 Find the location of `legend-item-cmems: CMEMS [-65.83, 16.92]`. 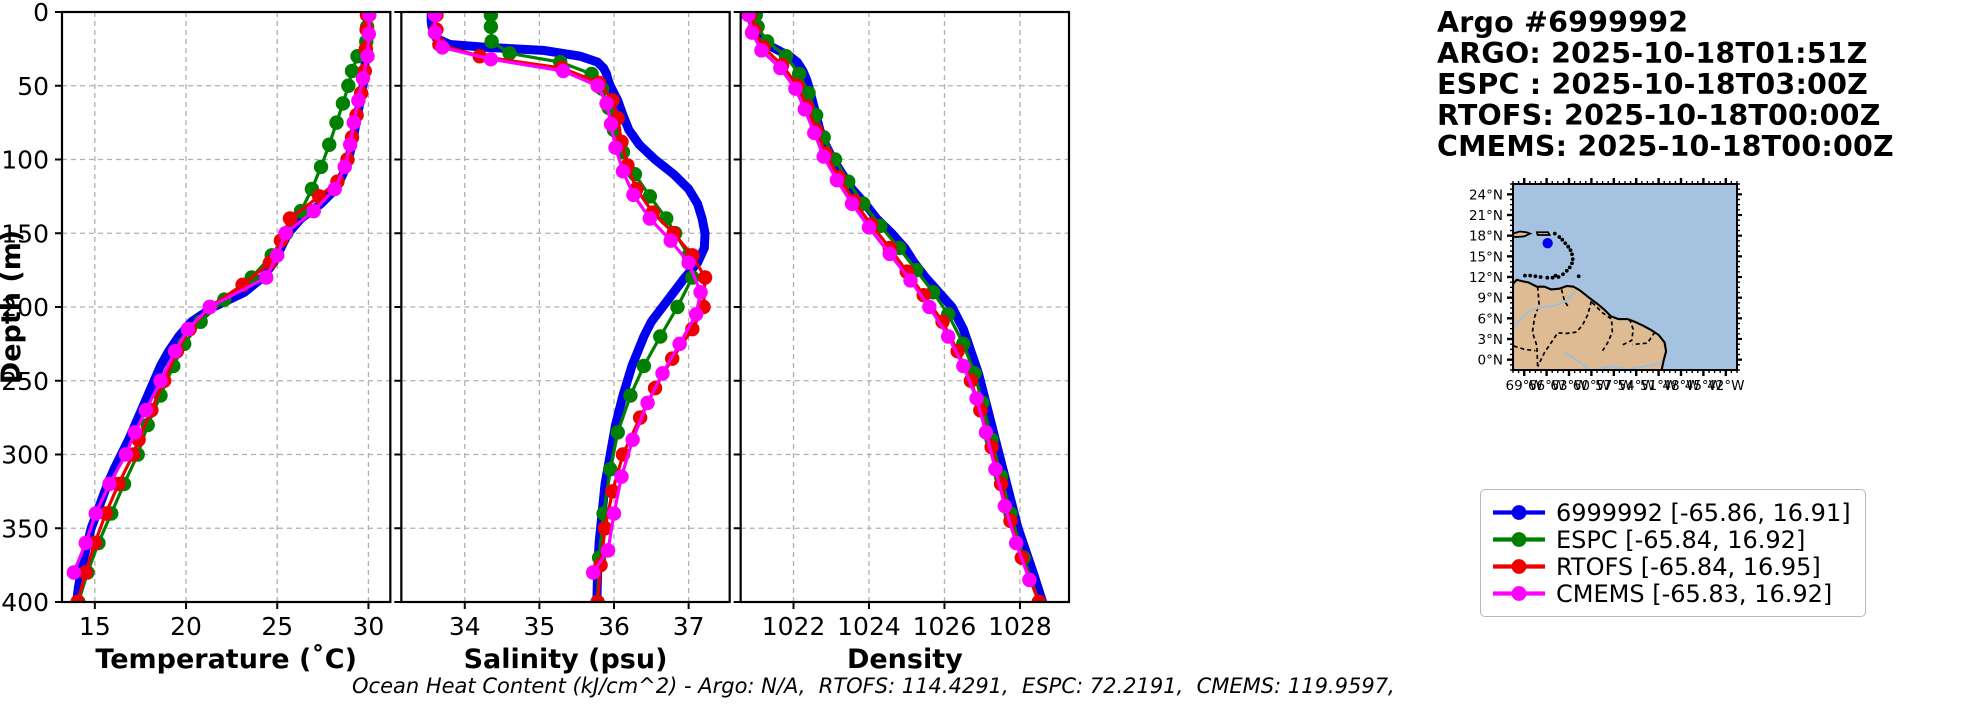

legend-item-cmems: CMEMS [-65.83, 16.92] is located at coordinates (1671, 593).